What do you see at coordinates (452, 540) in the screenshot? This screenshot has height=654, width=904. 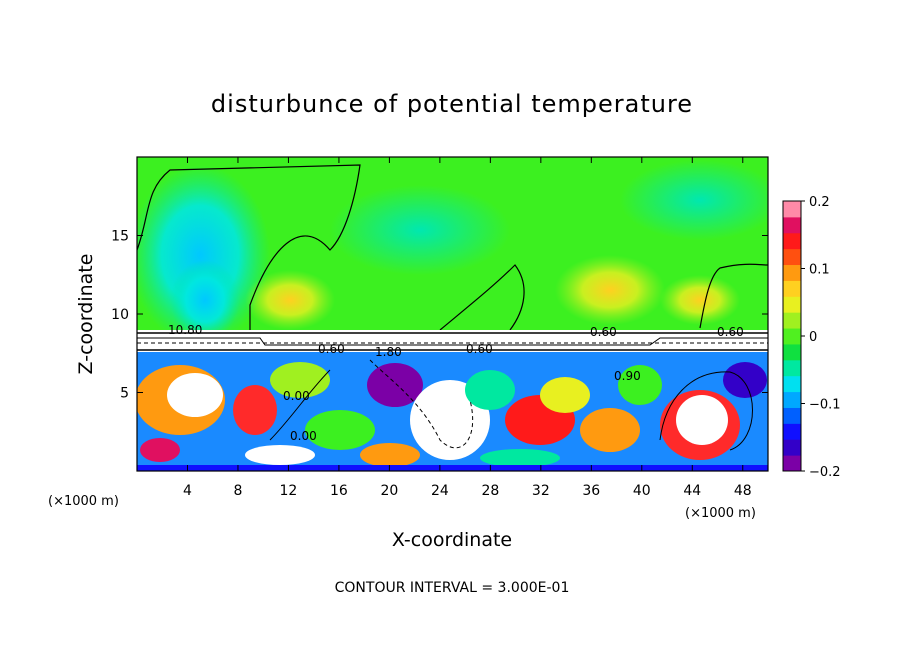 I see `x-axis-title: X-coordinate` at bounding box center [452, 540].